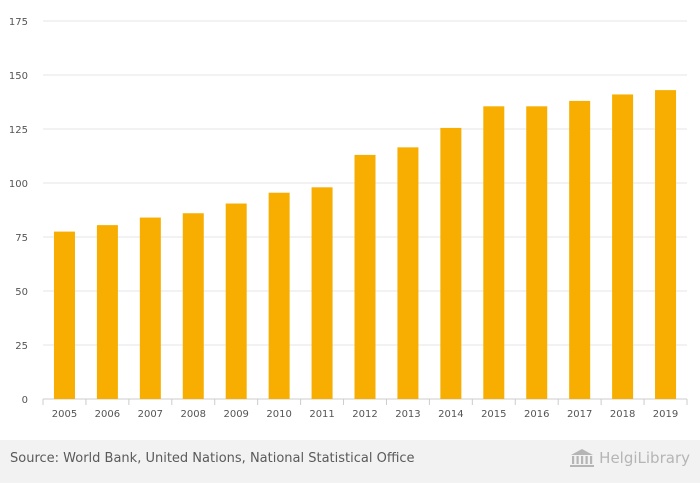 The width and height of the screenshot is (700, 483). What do you see at coordinates (21, 346) in the screenshot?
I see `y-tick-label: 25` at bounding box center [21, 346].